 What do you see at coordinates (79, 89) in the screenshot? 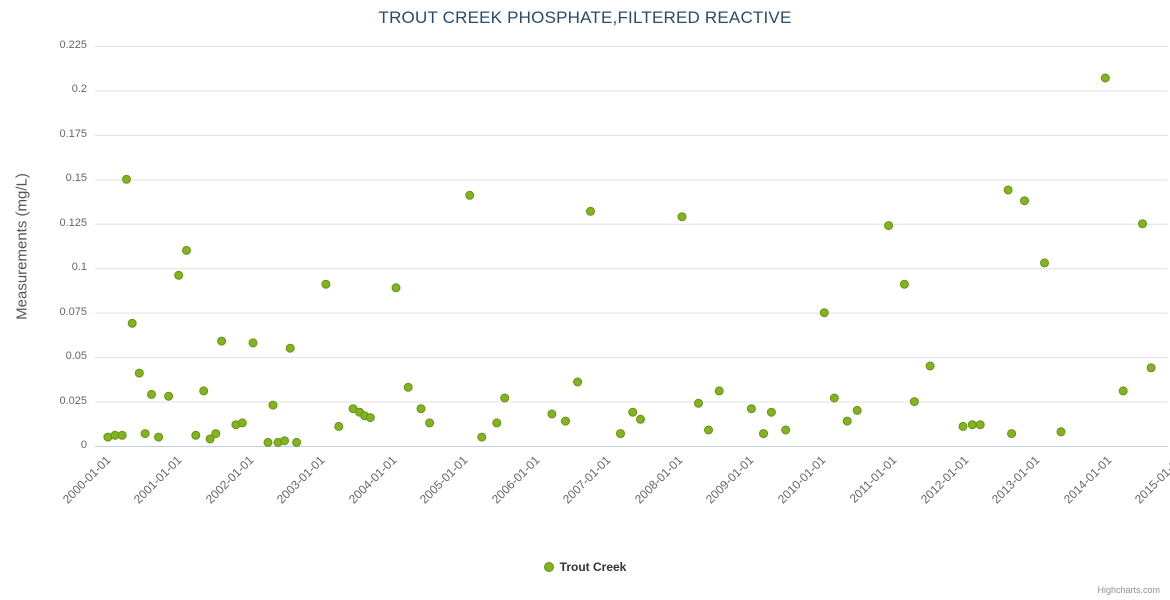
I see `y-tick-label: 0.2` at bounding box center [79, 89].